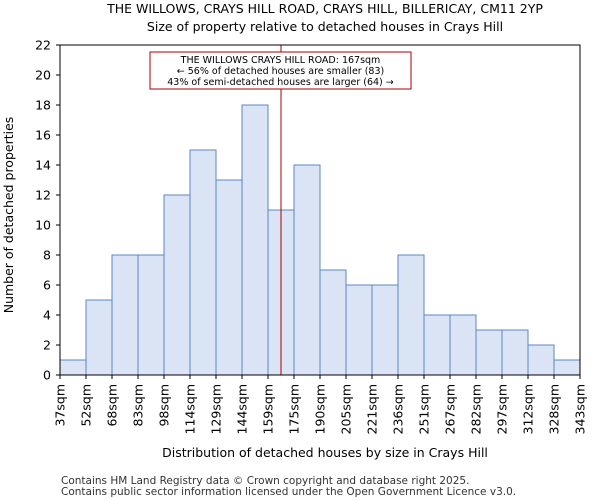 Image resolution: width=600 pixels, height=500 pixels. I want to click on annotation-box, so click(280, 70).